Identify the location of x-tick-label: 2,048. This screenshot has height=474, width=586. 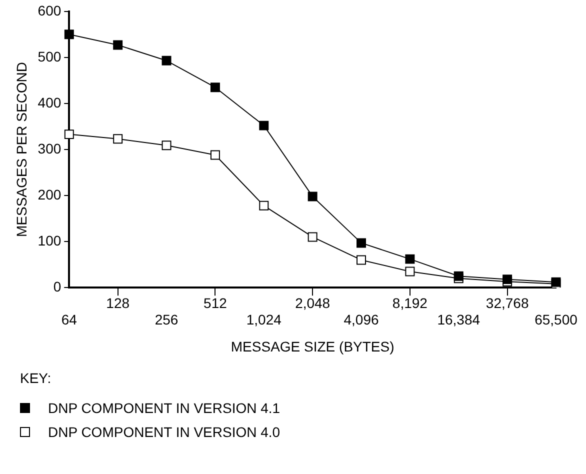
(312, 302).